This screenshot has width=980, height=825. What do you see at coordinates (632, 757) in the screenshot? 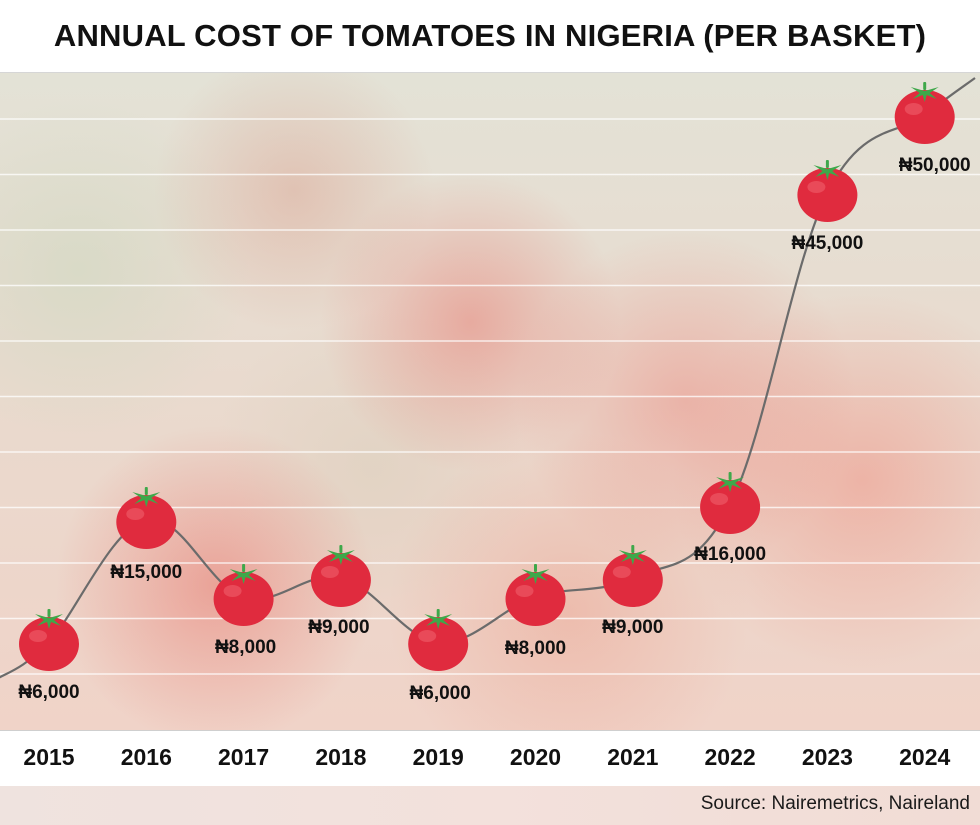
I see `x-tick-label: 2021` at bounding box center [632, 757].